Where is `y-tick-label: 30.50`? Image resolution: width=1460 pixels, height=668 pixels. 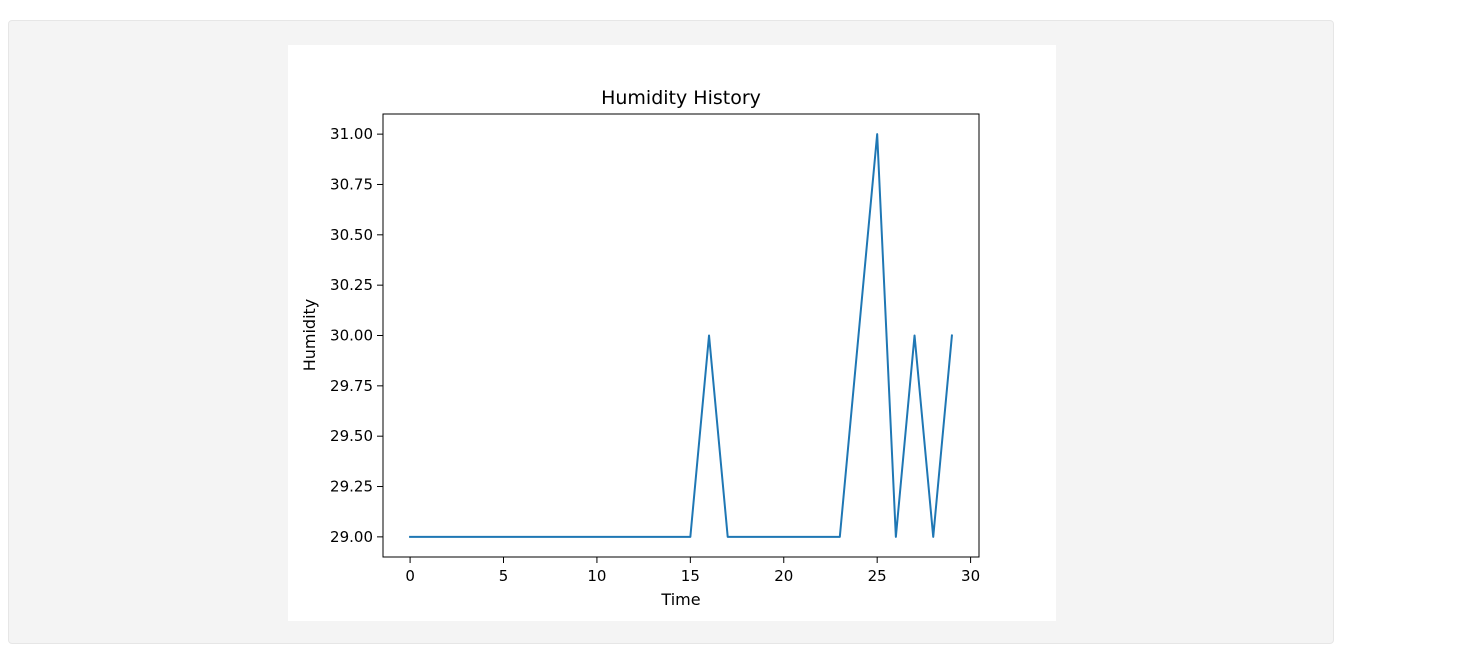 y-tick-label: 30.50 is located at coordinates (351, 235).